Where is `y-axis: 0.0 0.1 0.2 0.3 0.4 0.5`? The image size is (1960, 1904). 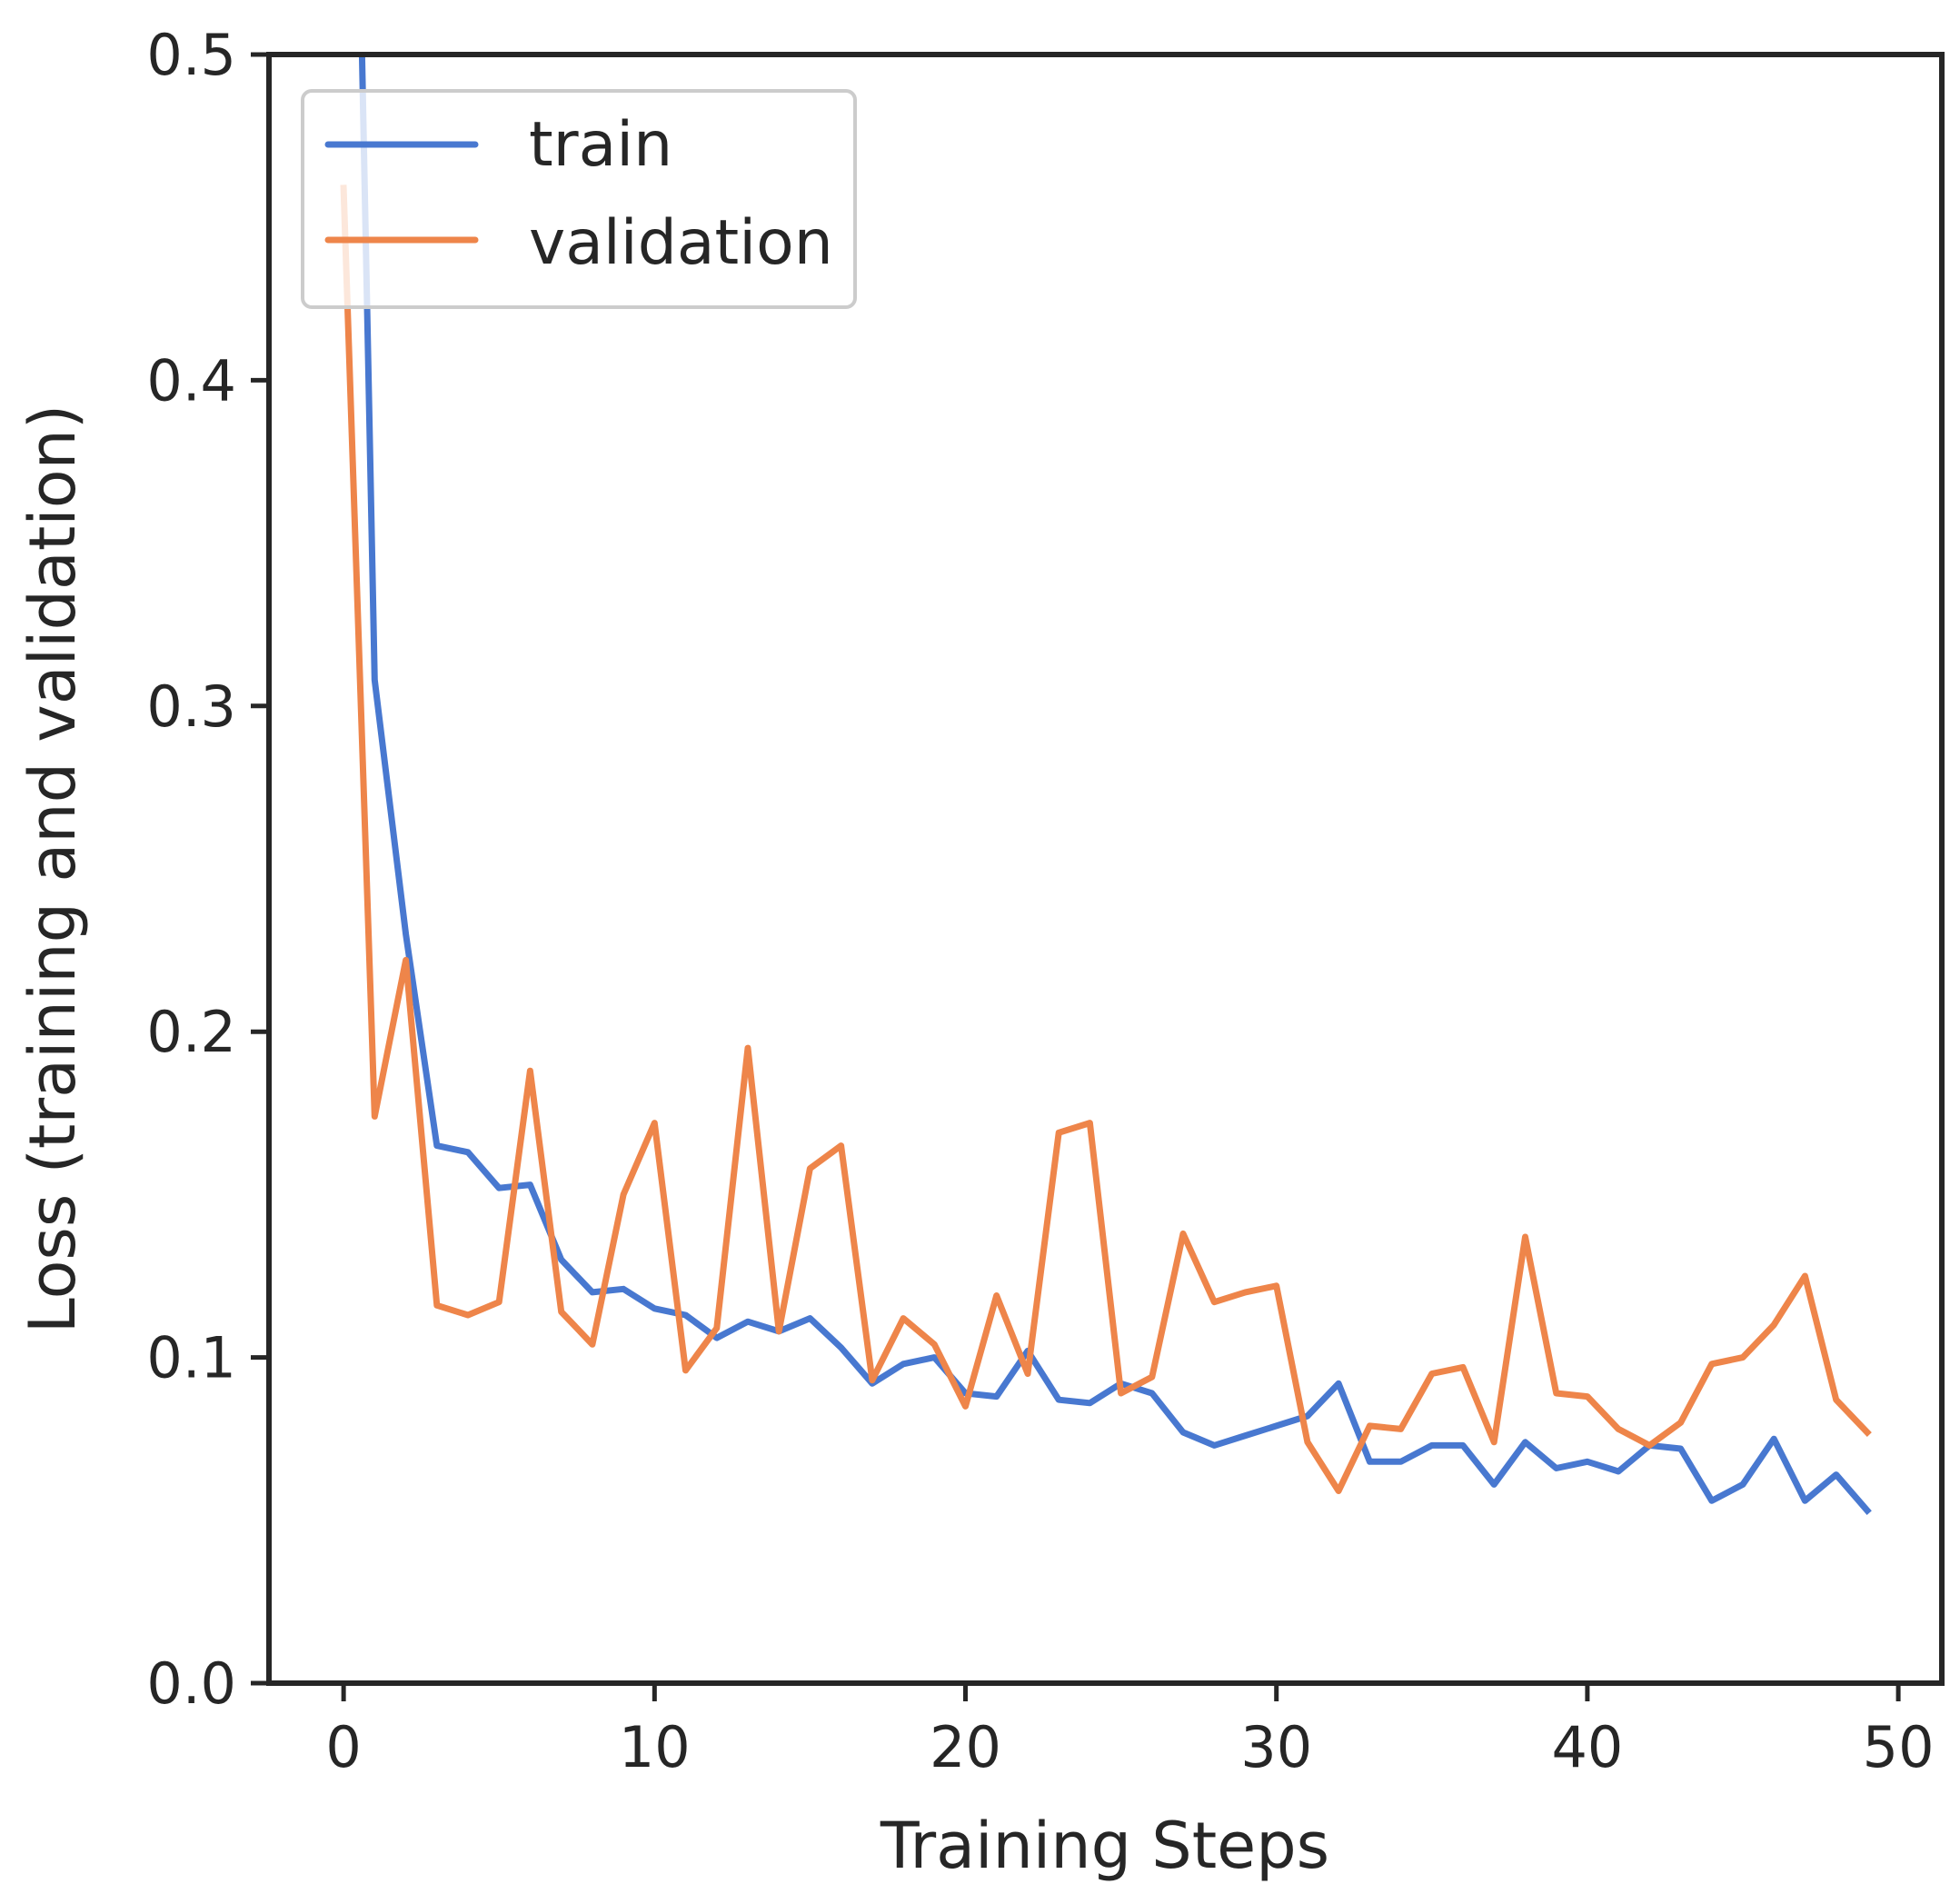 y-axis: 0.0 0.1 0.2 0.3 0.4 0.5 is located at coordinates (207, 869).